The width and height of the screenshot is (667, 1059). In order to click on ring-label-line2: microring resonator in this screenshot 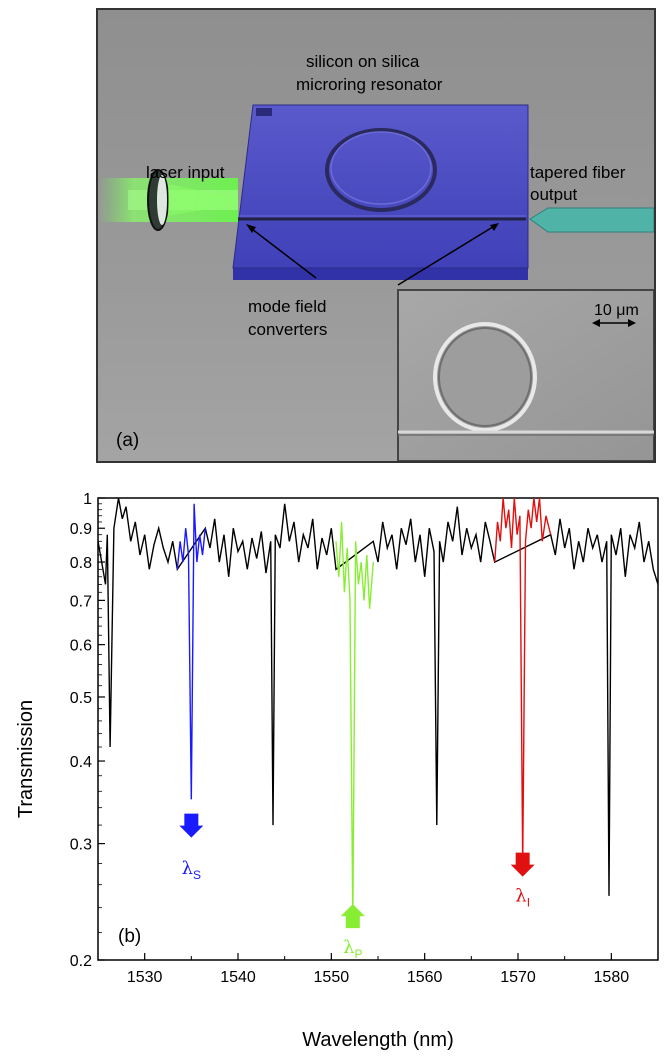, I will do `click(369, 84)`.